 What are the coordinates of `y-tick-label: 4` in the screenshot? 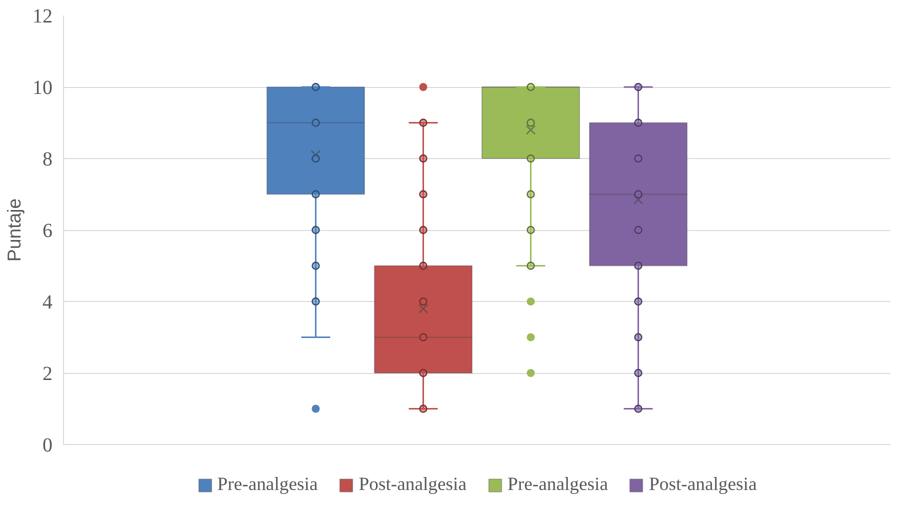 It's located at (47, 303).